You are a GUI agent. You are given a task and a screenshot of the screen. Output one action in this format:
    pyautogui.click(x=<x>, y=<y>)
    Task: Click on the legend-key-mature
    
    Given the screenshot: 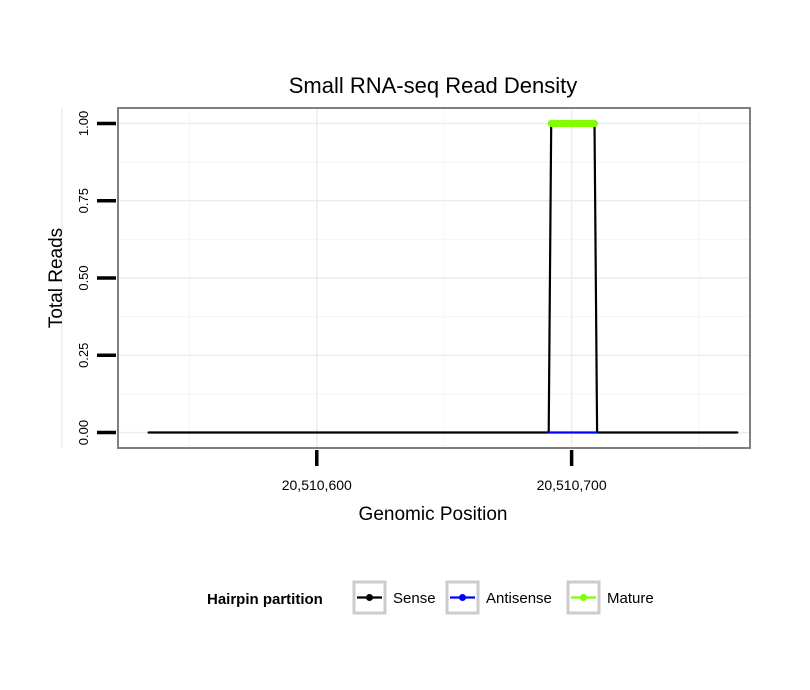 What is the action you would take?
    pyautogui.click(x=583, y=597)
    